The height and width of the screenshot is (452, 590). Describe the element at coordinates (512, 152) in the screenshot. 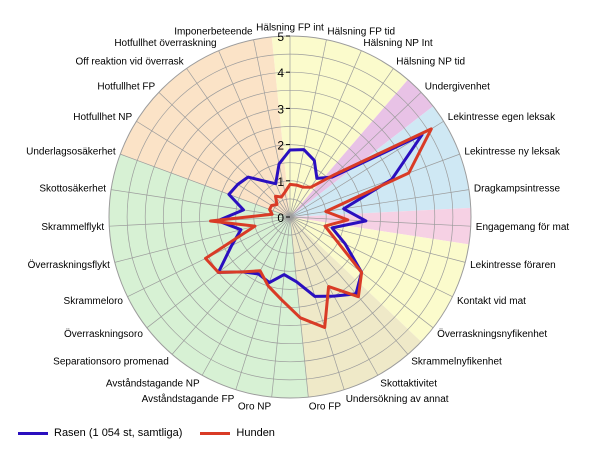

I see `category-label-6: Lekintresse ny leksak` at that location.